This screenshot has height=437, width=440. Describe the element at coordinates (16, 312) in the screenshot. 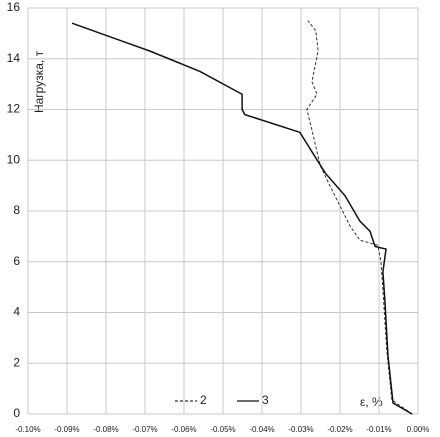

I see `y-tick-label: 4` at that location.